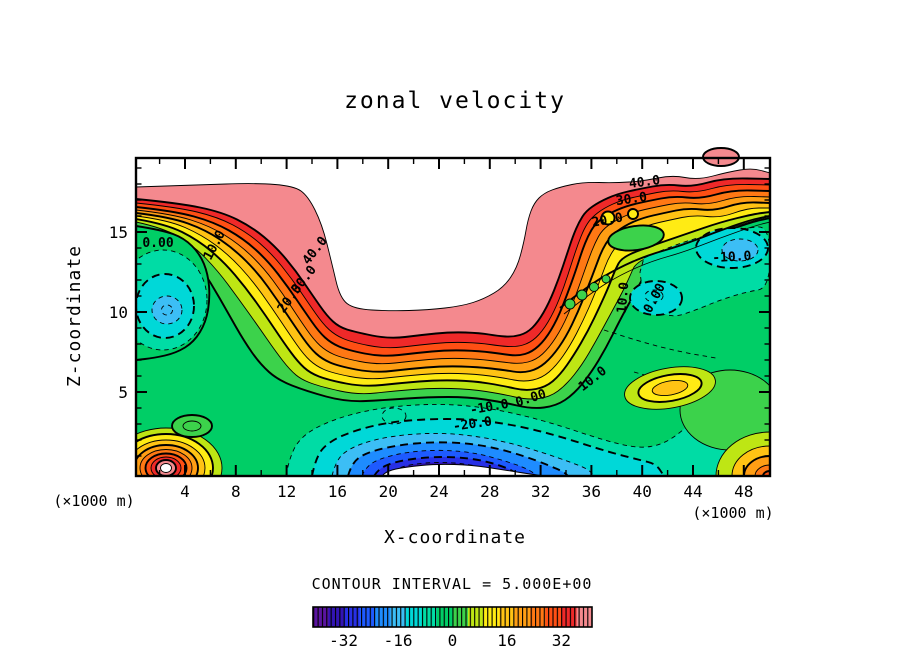 This screenshot has height=654, width=904. I want to click on z-tick-label: 5, so click(123, 392).